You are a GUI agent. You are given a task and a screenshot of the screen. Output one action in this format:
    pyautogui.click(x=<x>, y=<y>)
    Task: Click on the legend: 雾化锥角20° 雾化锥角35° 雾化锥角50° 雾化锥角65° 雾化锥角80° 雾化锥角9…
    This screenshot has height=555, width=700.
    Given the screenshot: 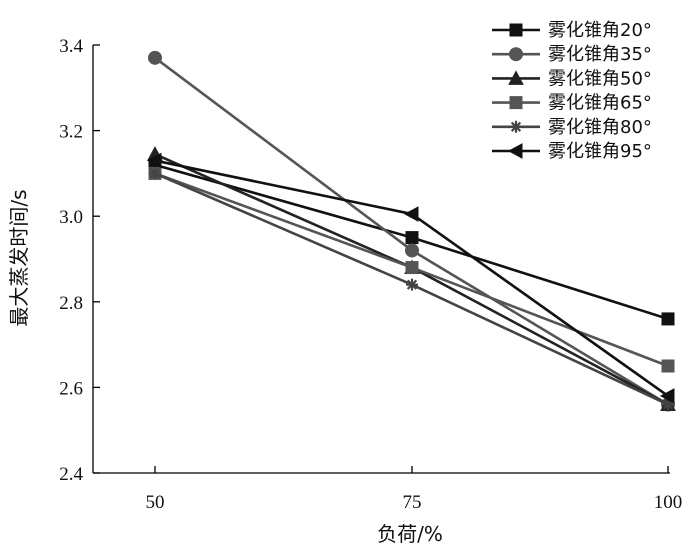 What is the action you would take?
    pyautogui.click(x=572, y=91)
    